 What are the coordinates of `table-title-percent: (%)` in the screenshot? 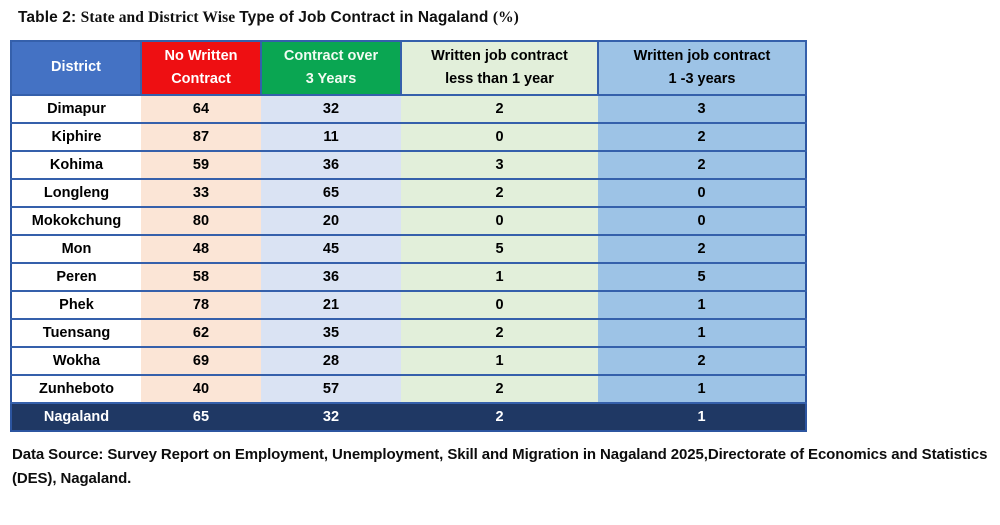 It's located at (505, 17).